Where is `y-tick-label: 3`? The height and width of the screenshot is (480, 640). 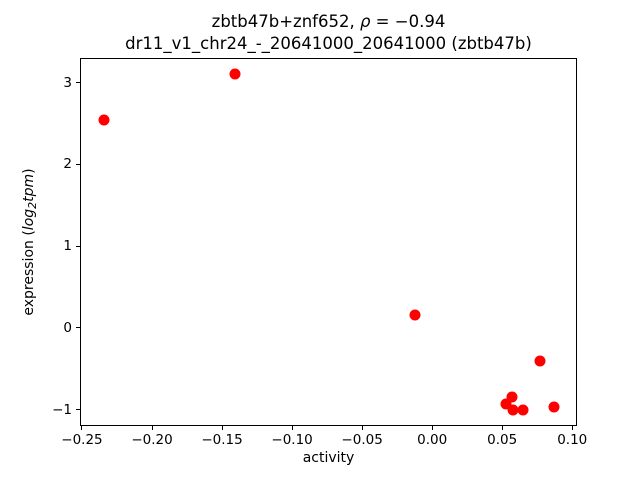 y-tick-label: 3 is located at coordinates (67, 82).